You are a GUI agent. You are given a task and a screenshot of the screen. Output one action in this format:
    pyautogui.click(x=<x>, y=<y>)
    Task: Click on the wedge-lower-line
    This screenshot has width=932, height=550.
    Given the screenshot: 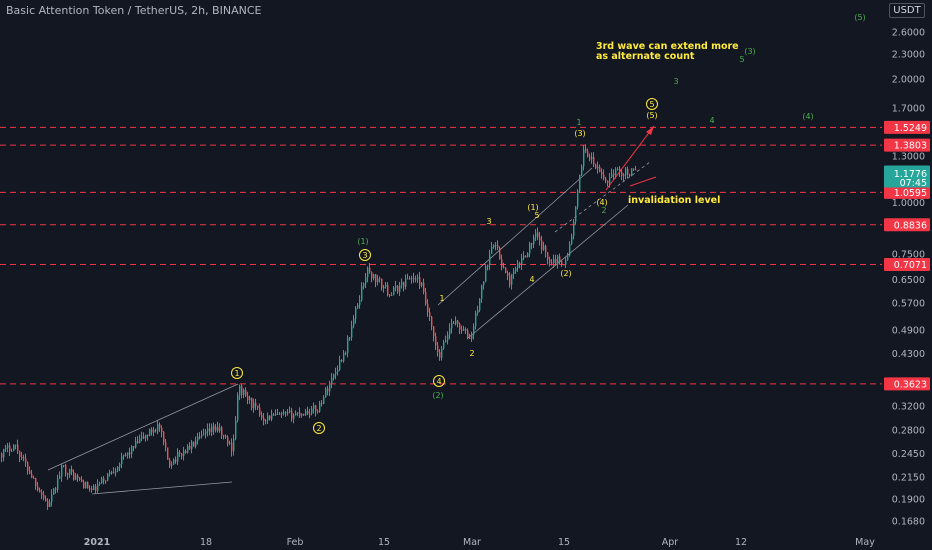 What is the action you would take?
    pyautogui.click(x=162, y=488)
    